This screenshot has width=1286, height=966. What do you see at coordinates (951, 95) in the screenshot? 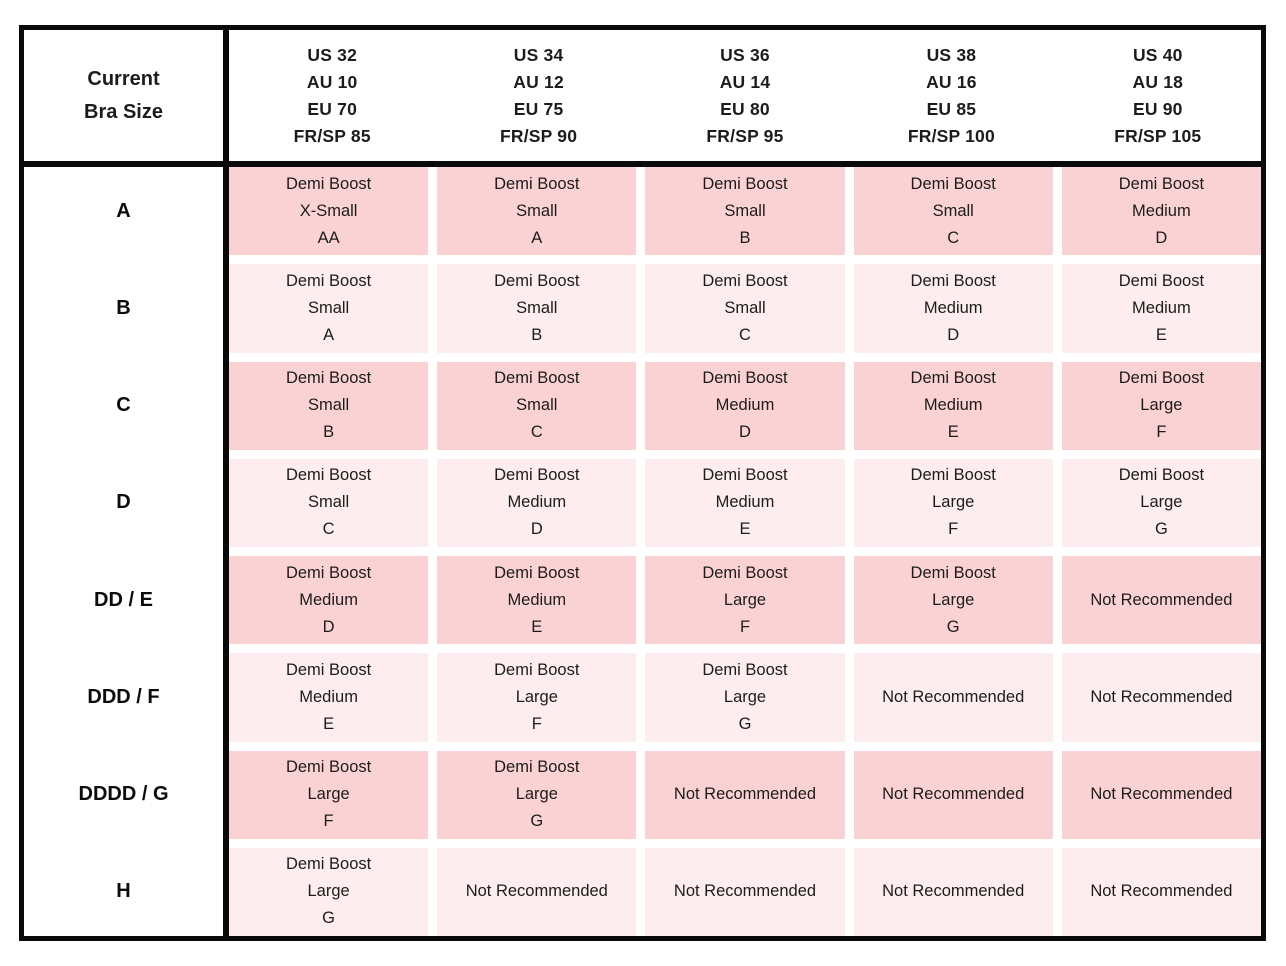
I see `column-header-us38: US 38 AU 16 EU 85 FR/SP 100` at bounding box center [951, 95].